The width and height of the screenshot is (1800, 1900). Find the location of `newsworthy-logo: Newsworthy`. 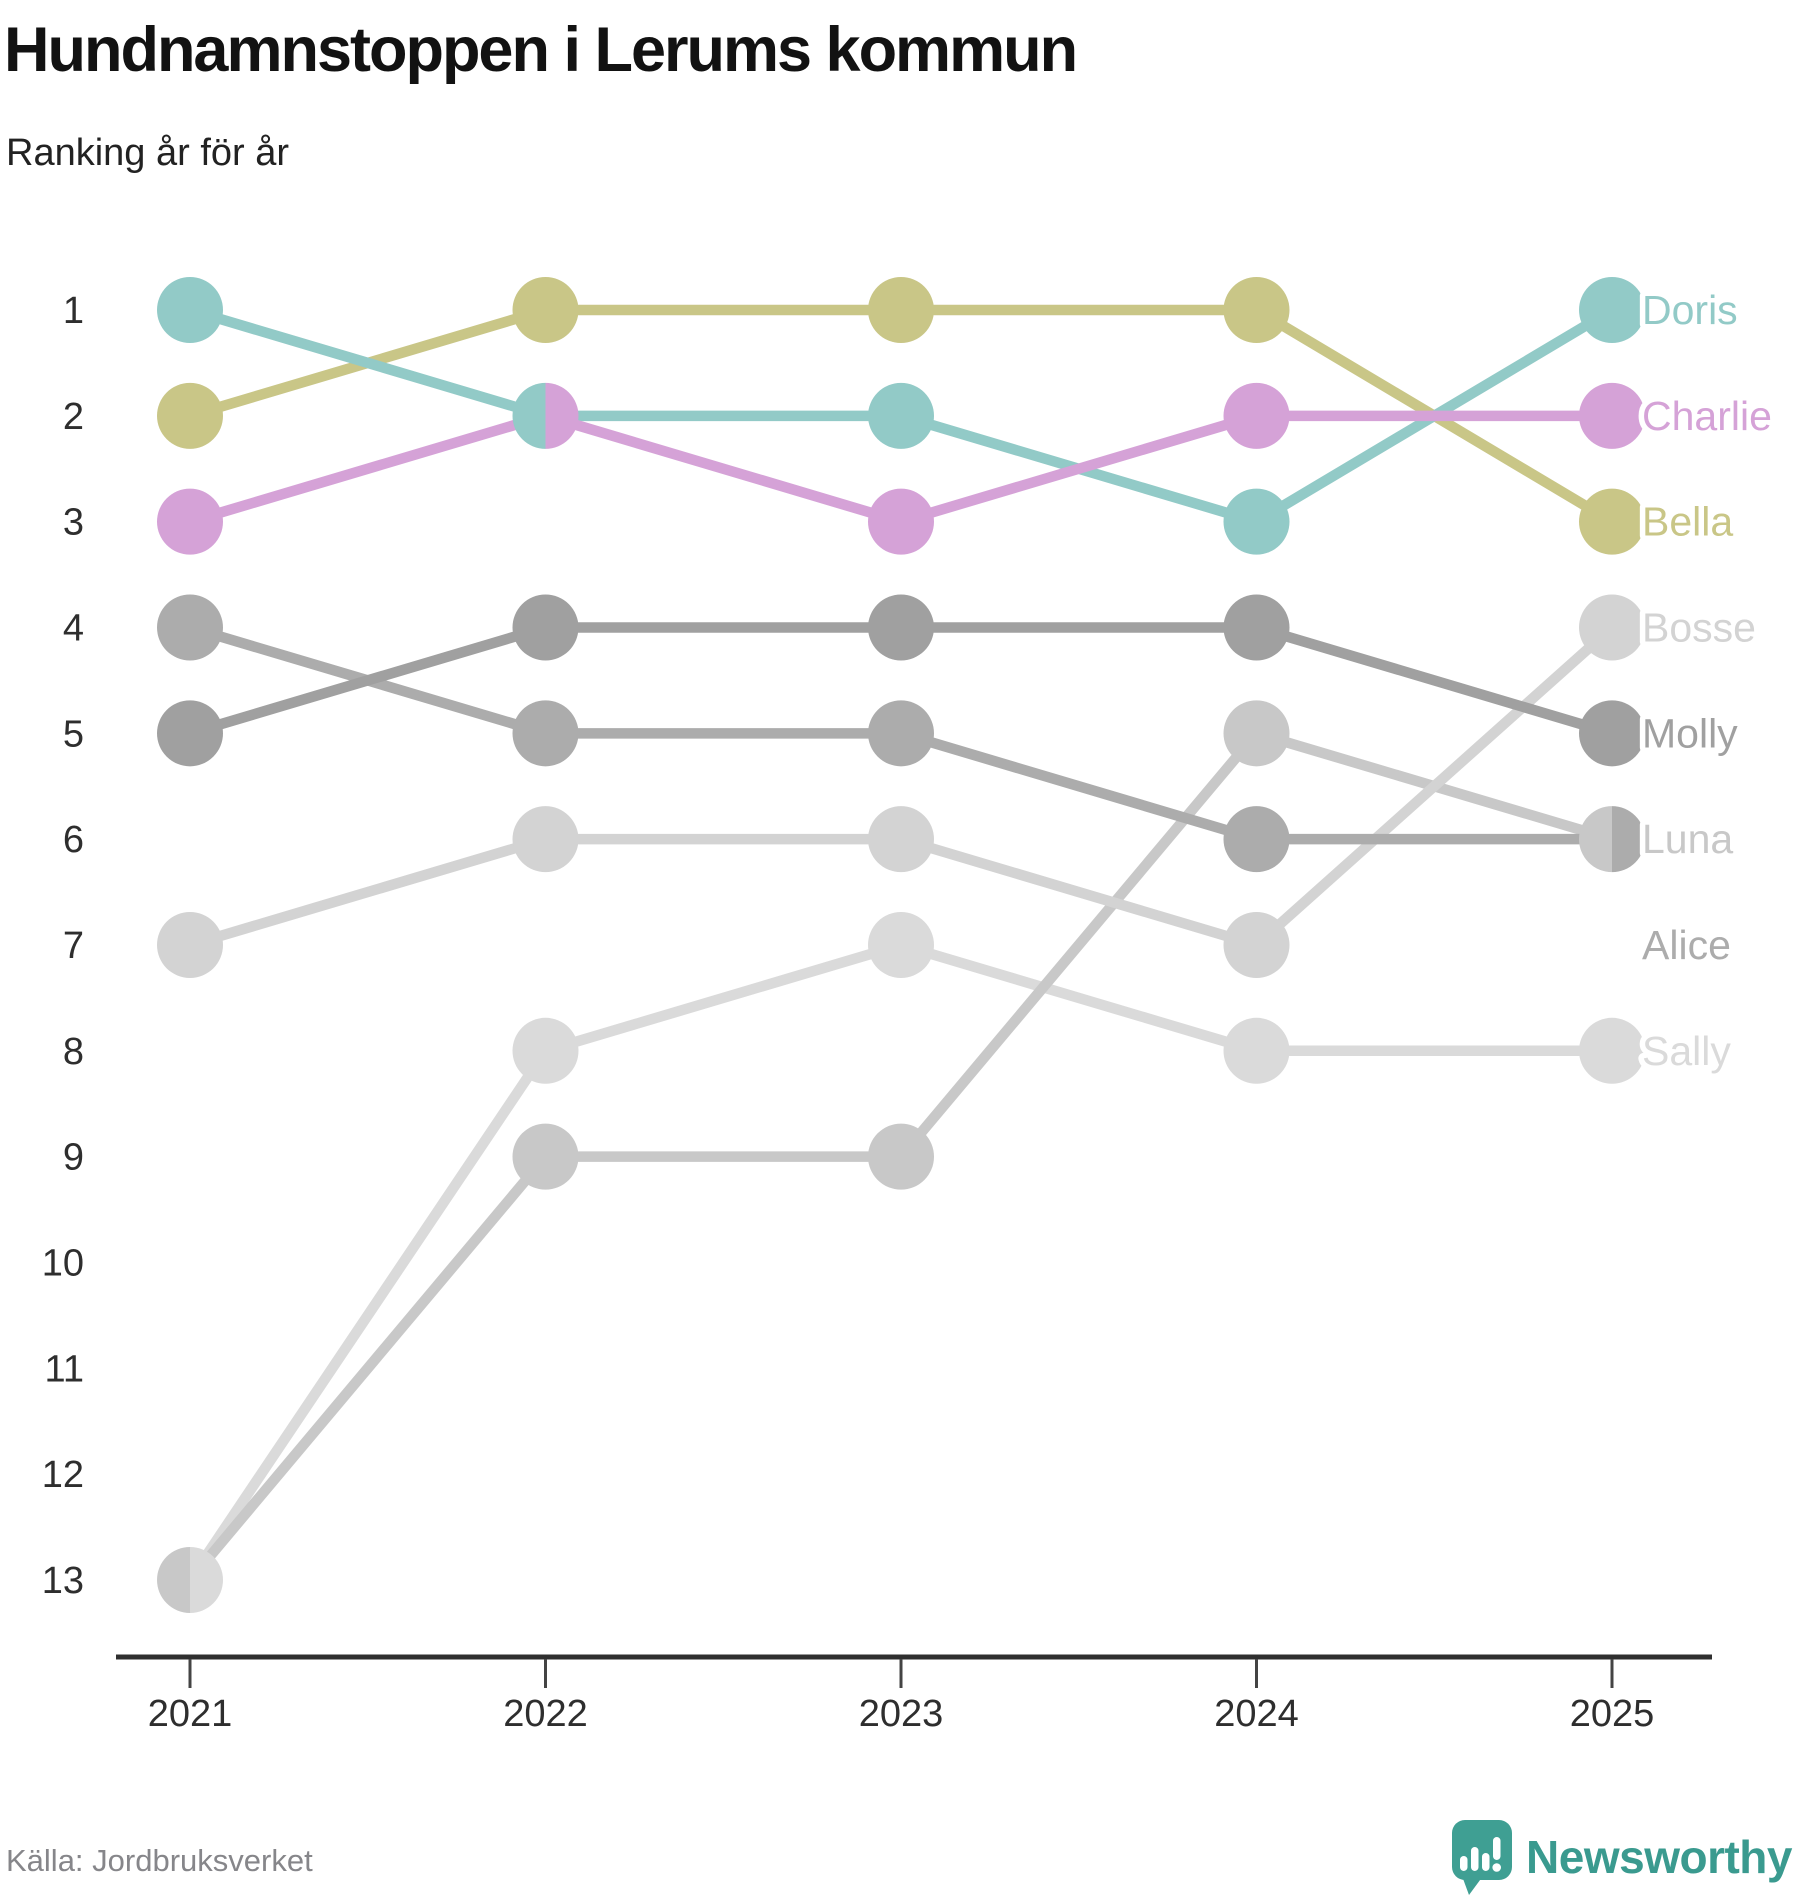

newsworthy-logo: Newsworthy is located at coordinates (1621, 1857).